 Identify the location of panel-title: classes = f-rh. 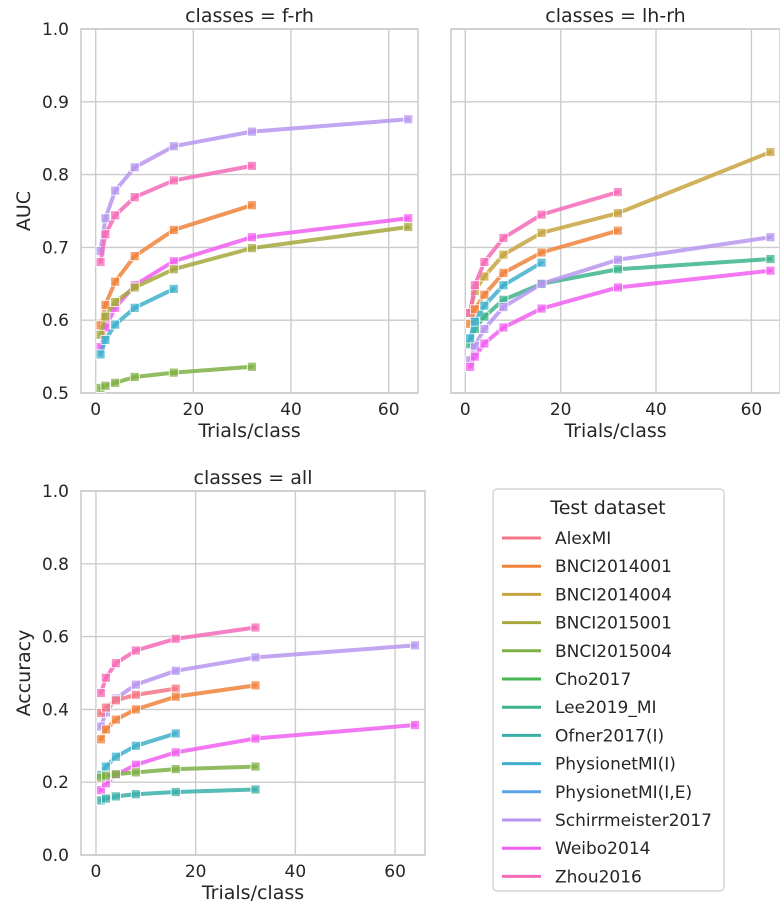
(249, 16).